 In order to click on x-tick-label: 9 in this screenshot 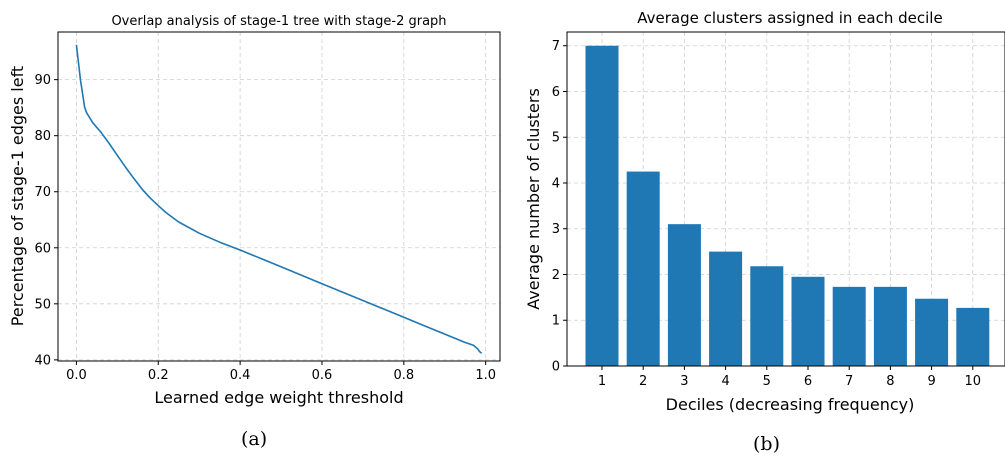, I will do `click(931, 381)`.